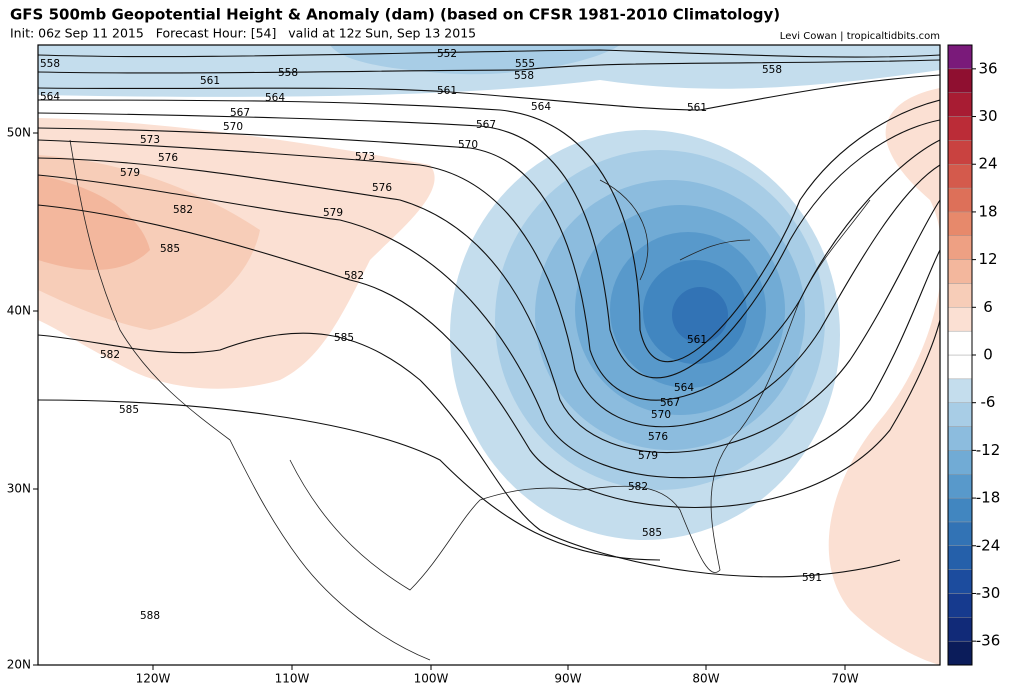 The height and width of the screenshot is (692, 1024). What do you see at coordinates (987, 116) in the screenshot?
I see `colorbar-label: 30` at bounding box center [987, 116].